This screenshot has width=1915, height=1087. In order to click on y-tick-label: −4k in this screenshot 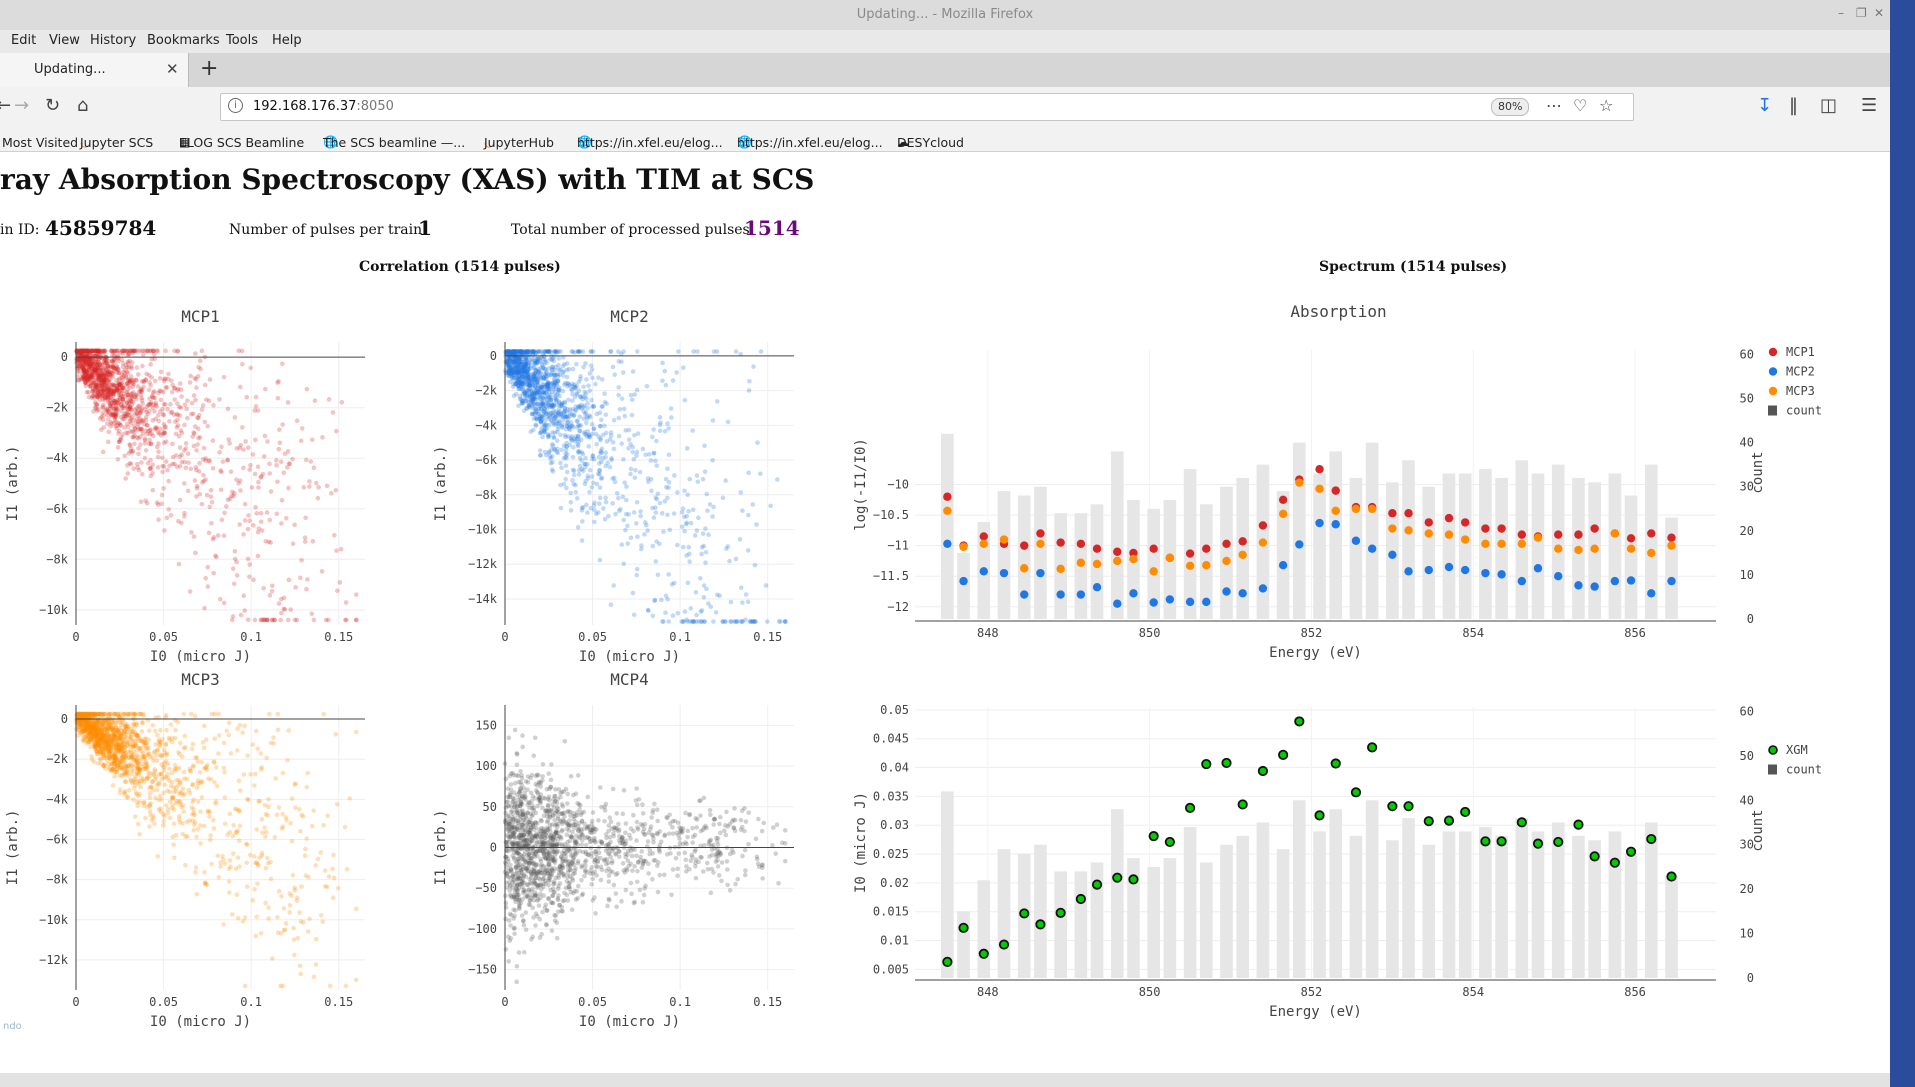, I will do `click(486, 425)`.